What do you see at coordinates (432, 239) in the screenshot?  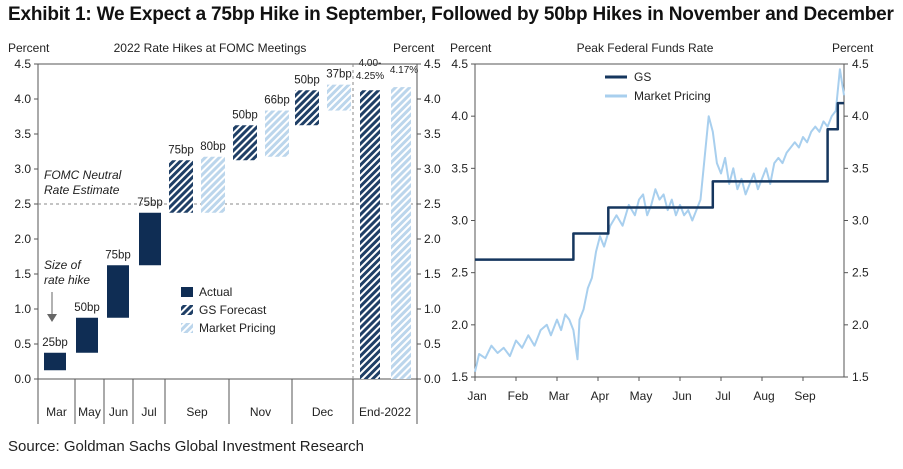 I see `left-right-y-tick-label: 2.0` at bounding box center [432, 239].